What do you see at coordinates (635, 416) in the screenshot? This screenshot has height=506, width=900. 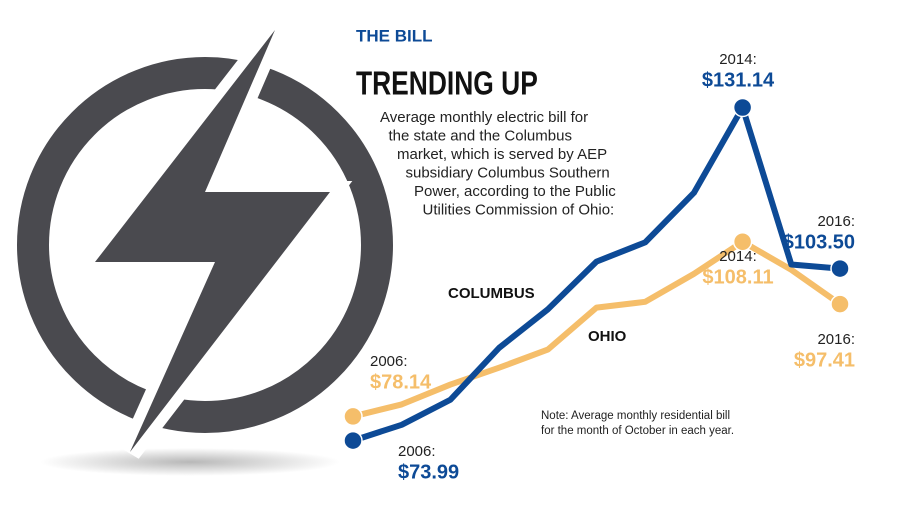 I see `note-line: Note: Average monthly residential bill` at bounding box center [635, 416].